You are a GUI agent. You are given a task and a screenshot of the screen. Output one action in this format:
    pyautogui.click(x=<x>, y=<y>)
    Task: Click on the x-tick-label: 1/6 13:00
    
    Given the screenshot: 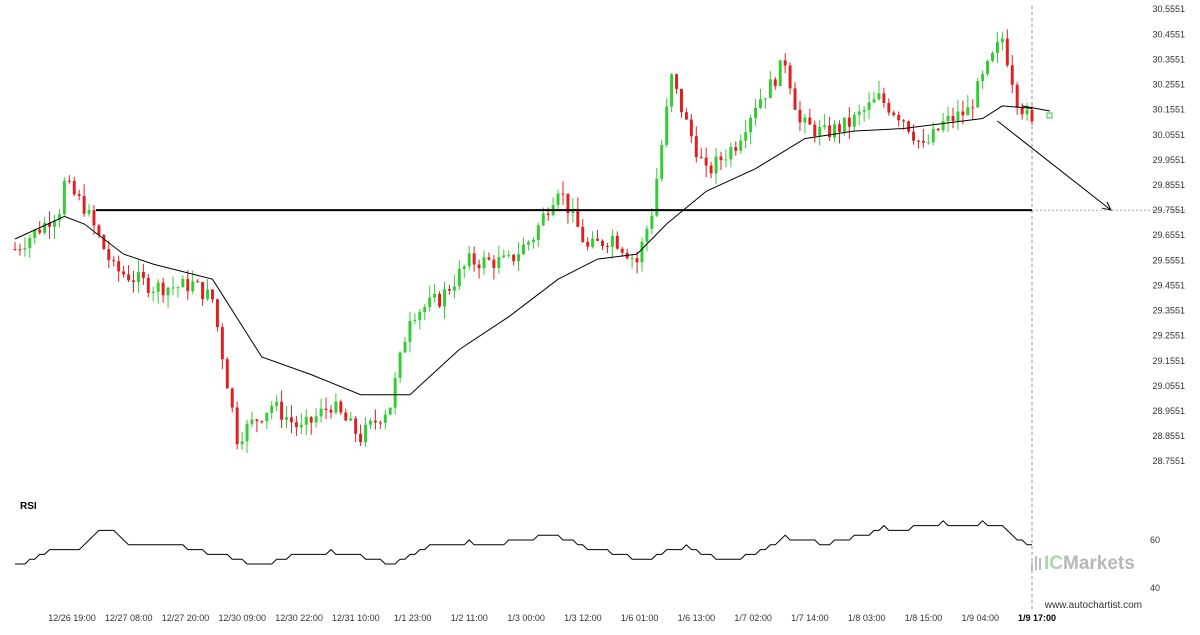 What is the action you would take?
    pyautogui.click(x=697, y=618)
    